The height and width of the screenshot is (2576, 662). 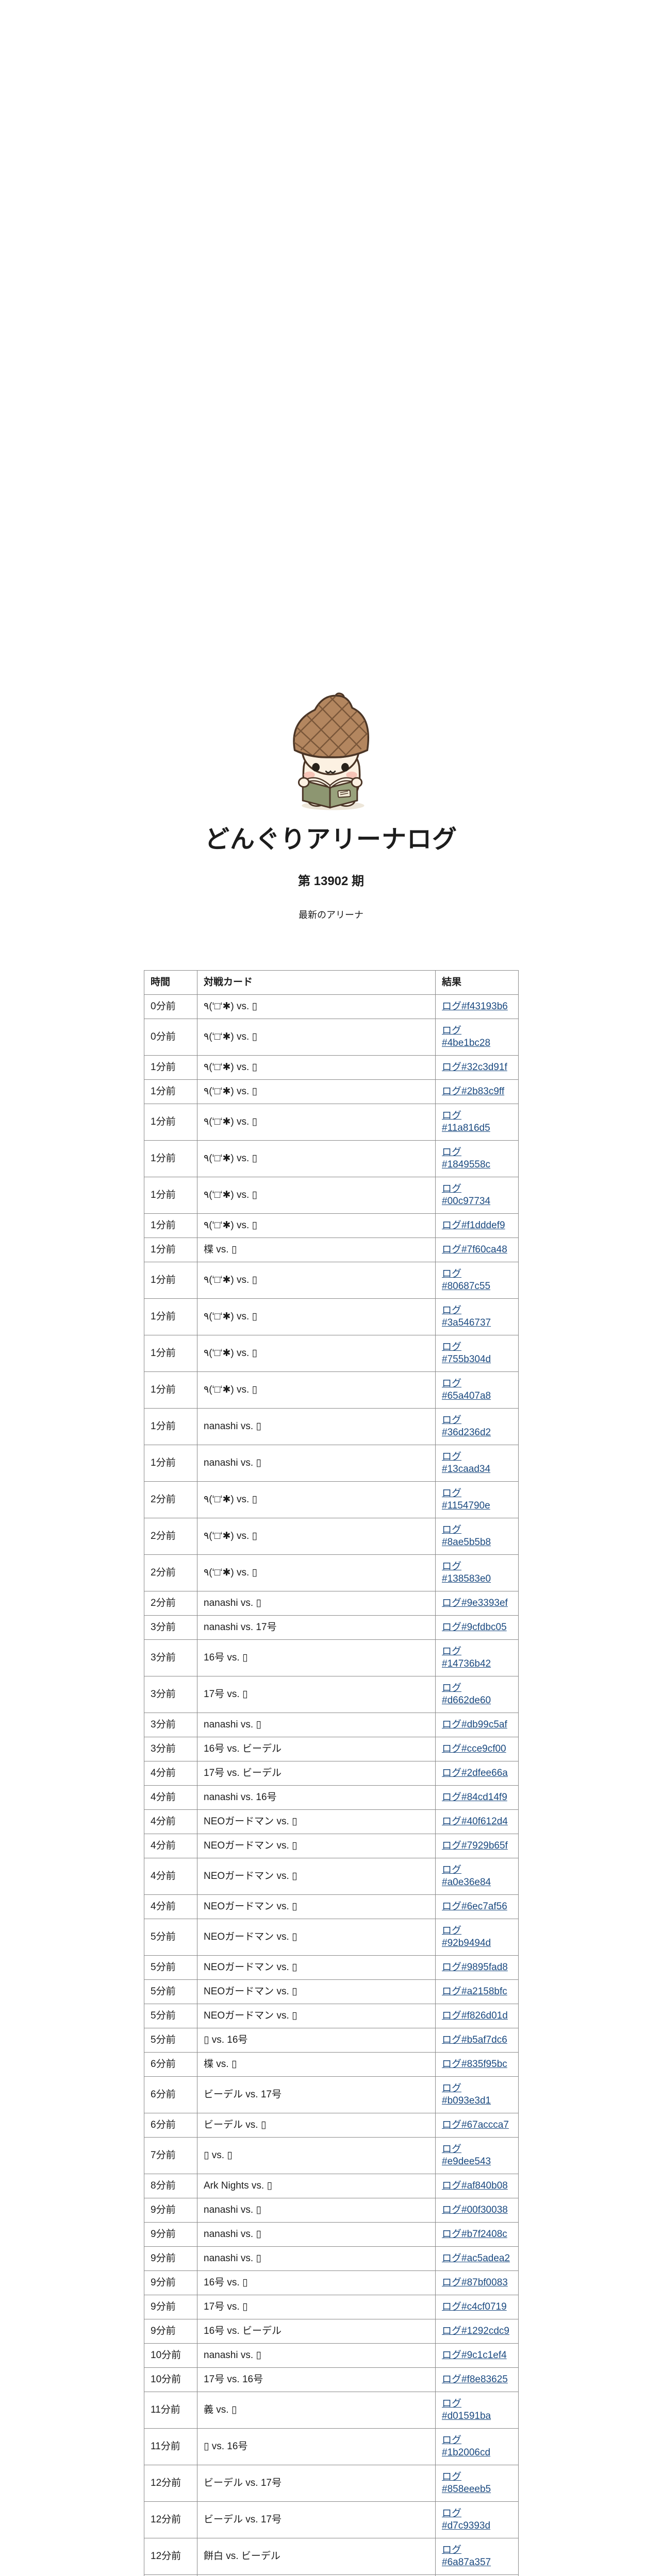 I want to click on log-link: ログ #1b2006cd, so click(x=466, y=2447).